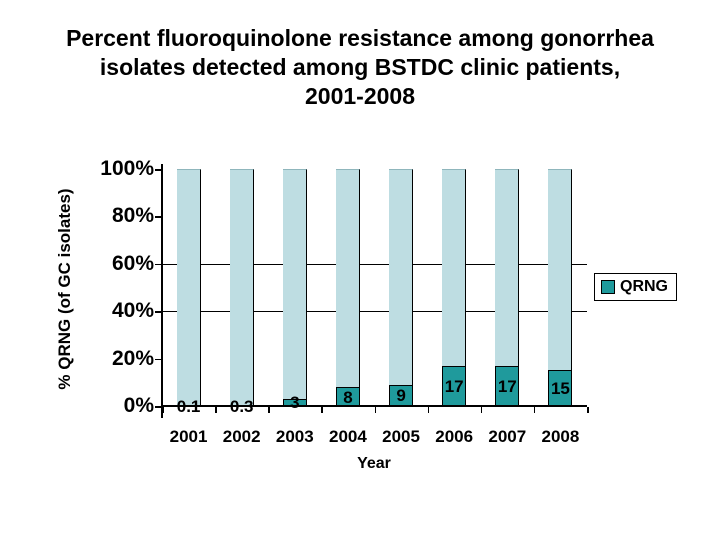  Describe the element at coordinates (294, 436) in the screenshot. I see `x-tick-label-2003: 2003` at that location.